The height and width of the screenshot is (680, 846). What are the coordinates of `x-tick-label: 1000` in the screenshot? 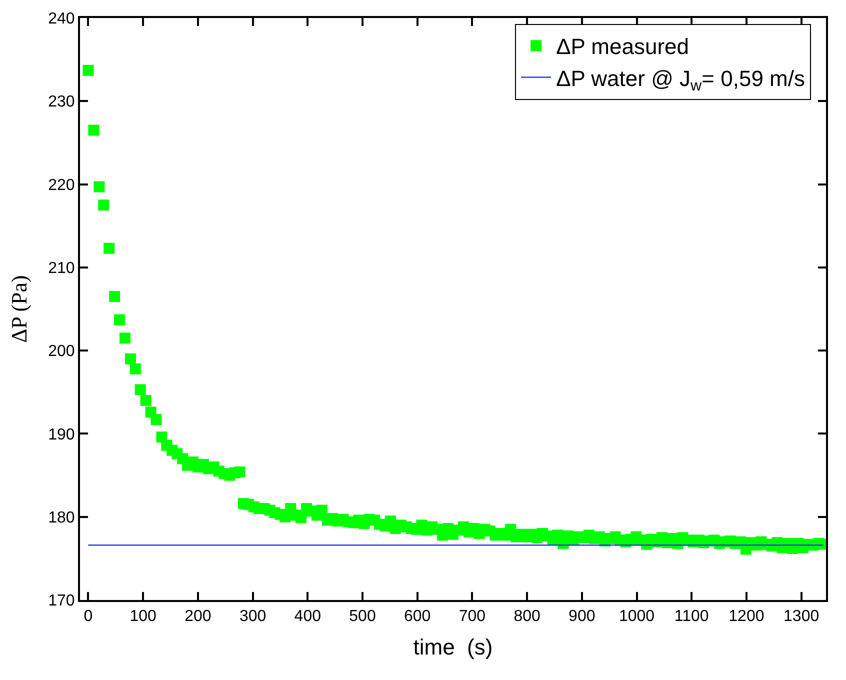 It's located at (636, 617).